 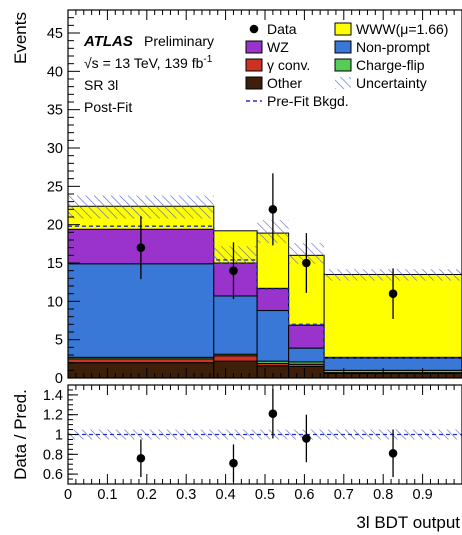 What do you see at coordinates (423, 495) in the screenshot?
I see `x-tick-label: 0.9` at bounding box center [423, 495].